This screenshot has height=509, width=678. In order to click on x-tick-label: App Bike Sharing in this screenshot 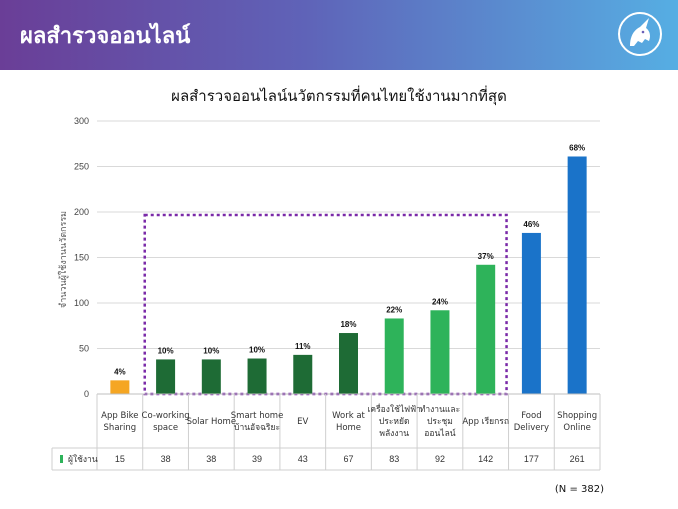, I will do `click(119, 422)`.